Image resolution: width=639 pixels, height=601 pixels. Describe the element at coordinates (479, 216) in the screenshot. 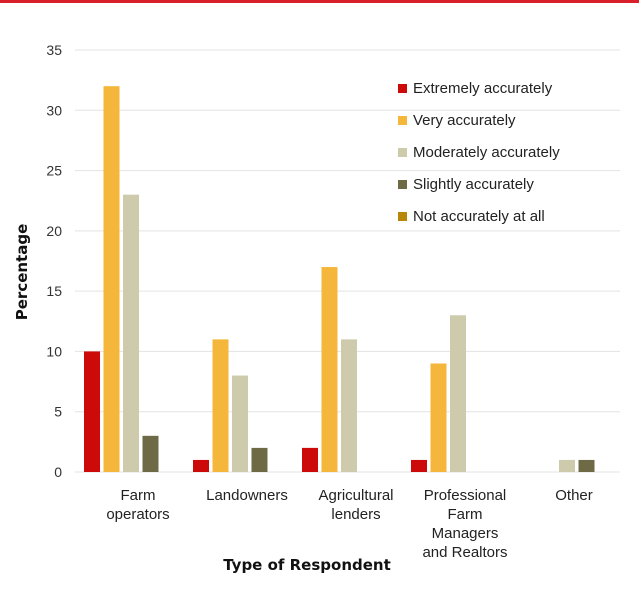

I see `legend-label: Not accurately at all` at that location.